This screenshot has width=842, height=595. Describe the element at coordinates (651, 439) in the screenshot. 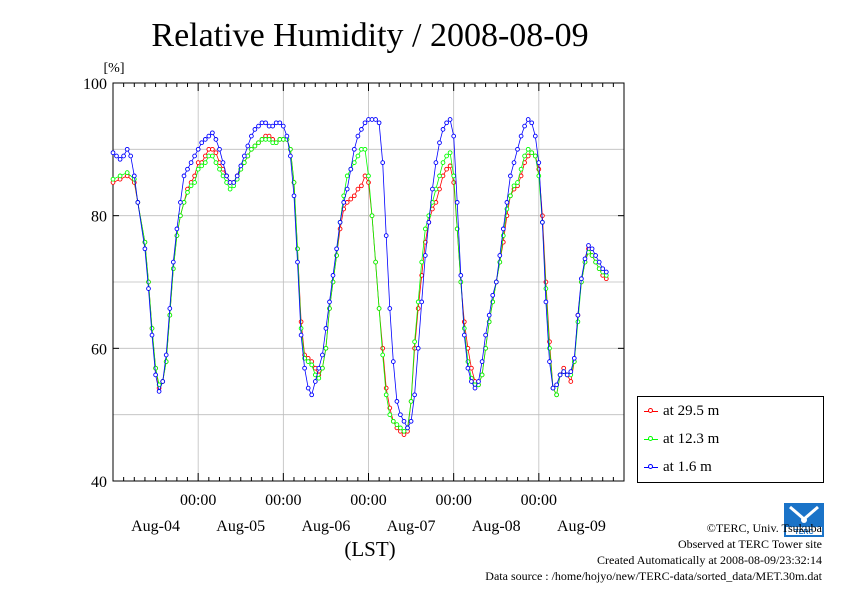

I see `legend-marker-green-icon` at that location.